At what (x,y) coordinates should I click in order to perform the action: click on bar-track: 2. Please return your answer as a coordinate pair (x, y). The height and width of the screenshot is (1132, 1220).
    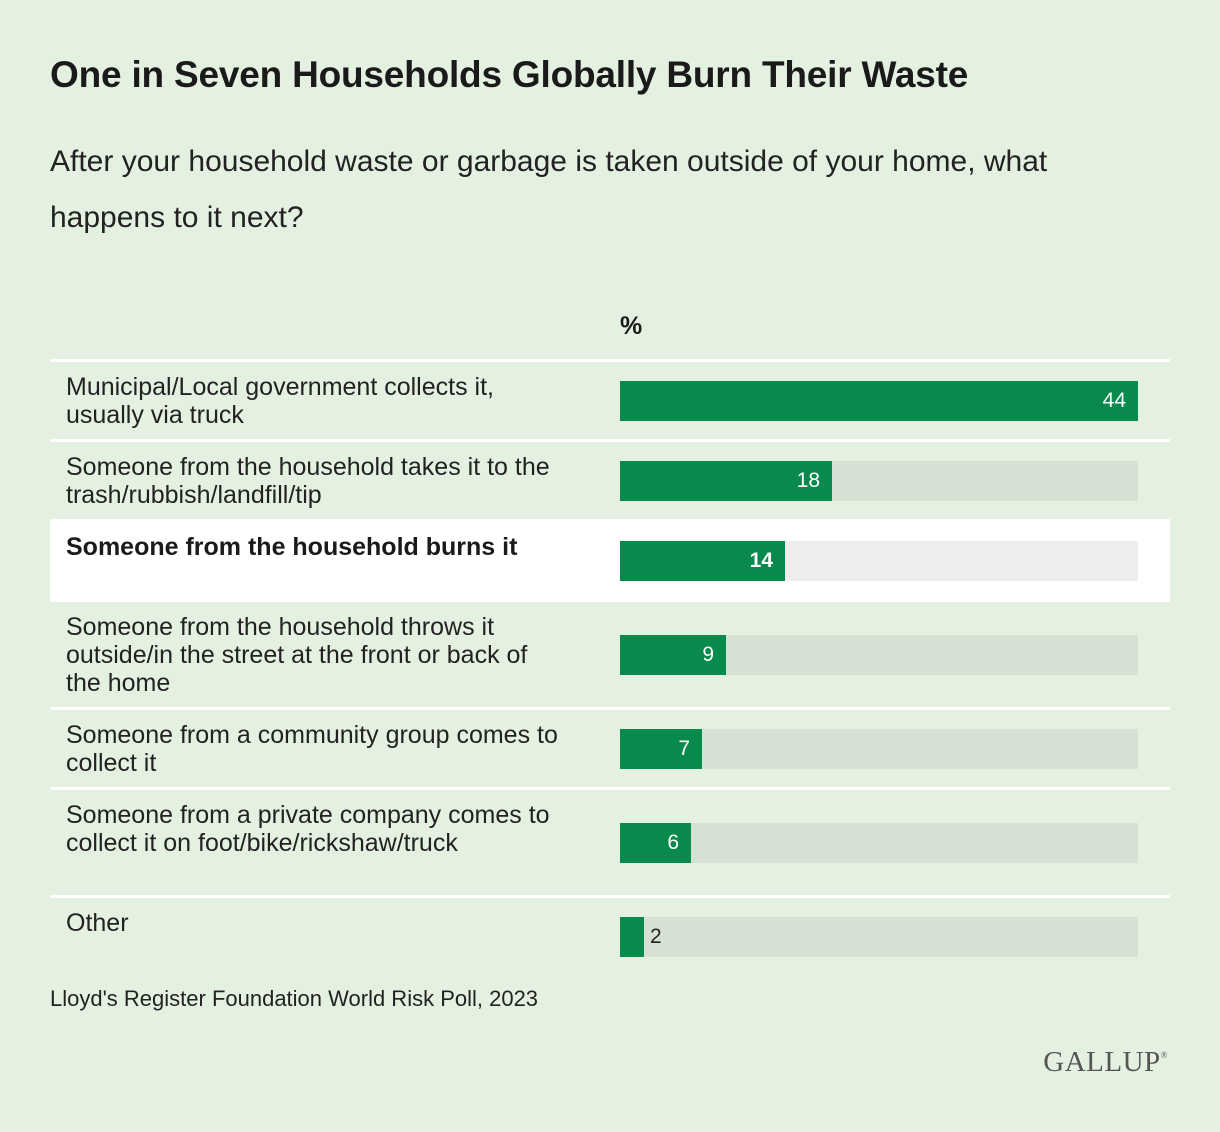
    Looking at the image, I should click on (879, 936).